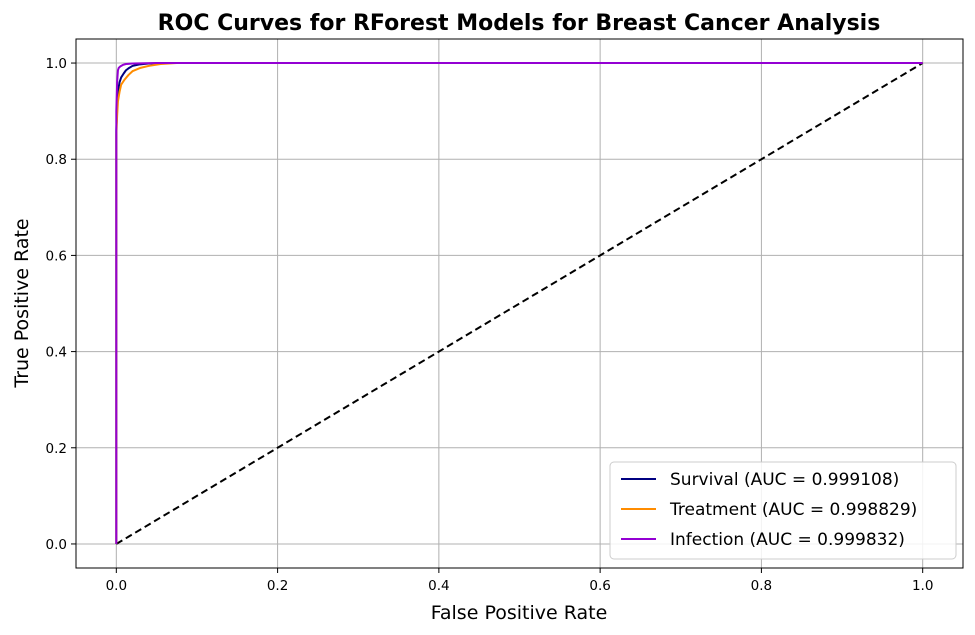 The width and height of the screenshot is (975, 635). I want to click on y-axis-label: True Positive Rate, so click(22, 303).